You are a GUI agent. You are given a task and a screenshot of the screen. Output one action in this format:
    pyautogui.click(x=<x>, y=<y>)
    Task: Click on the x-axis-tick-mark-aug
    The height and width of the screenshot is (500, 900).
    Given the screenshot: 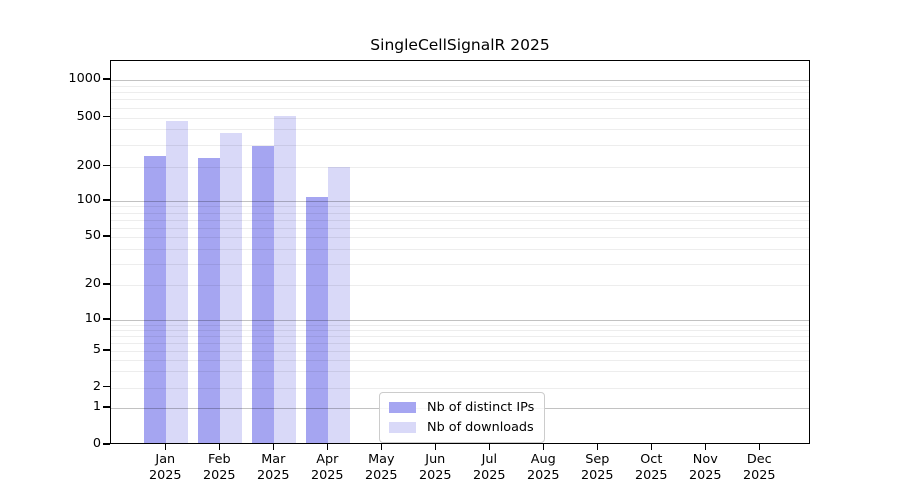 What is the action you would take?
    pyautogui.click(x=543, y=447)
    